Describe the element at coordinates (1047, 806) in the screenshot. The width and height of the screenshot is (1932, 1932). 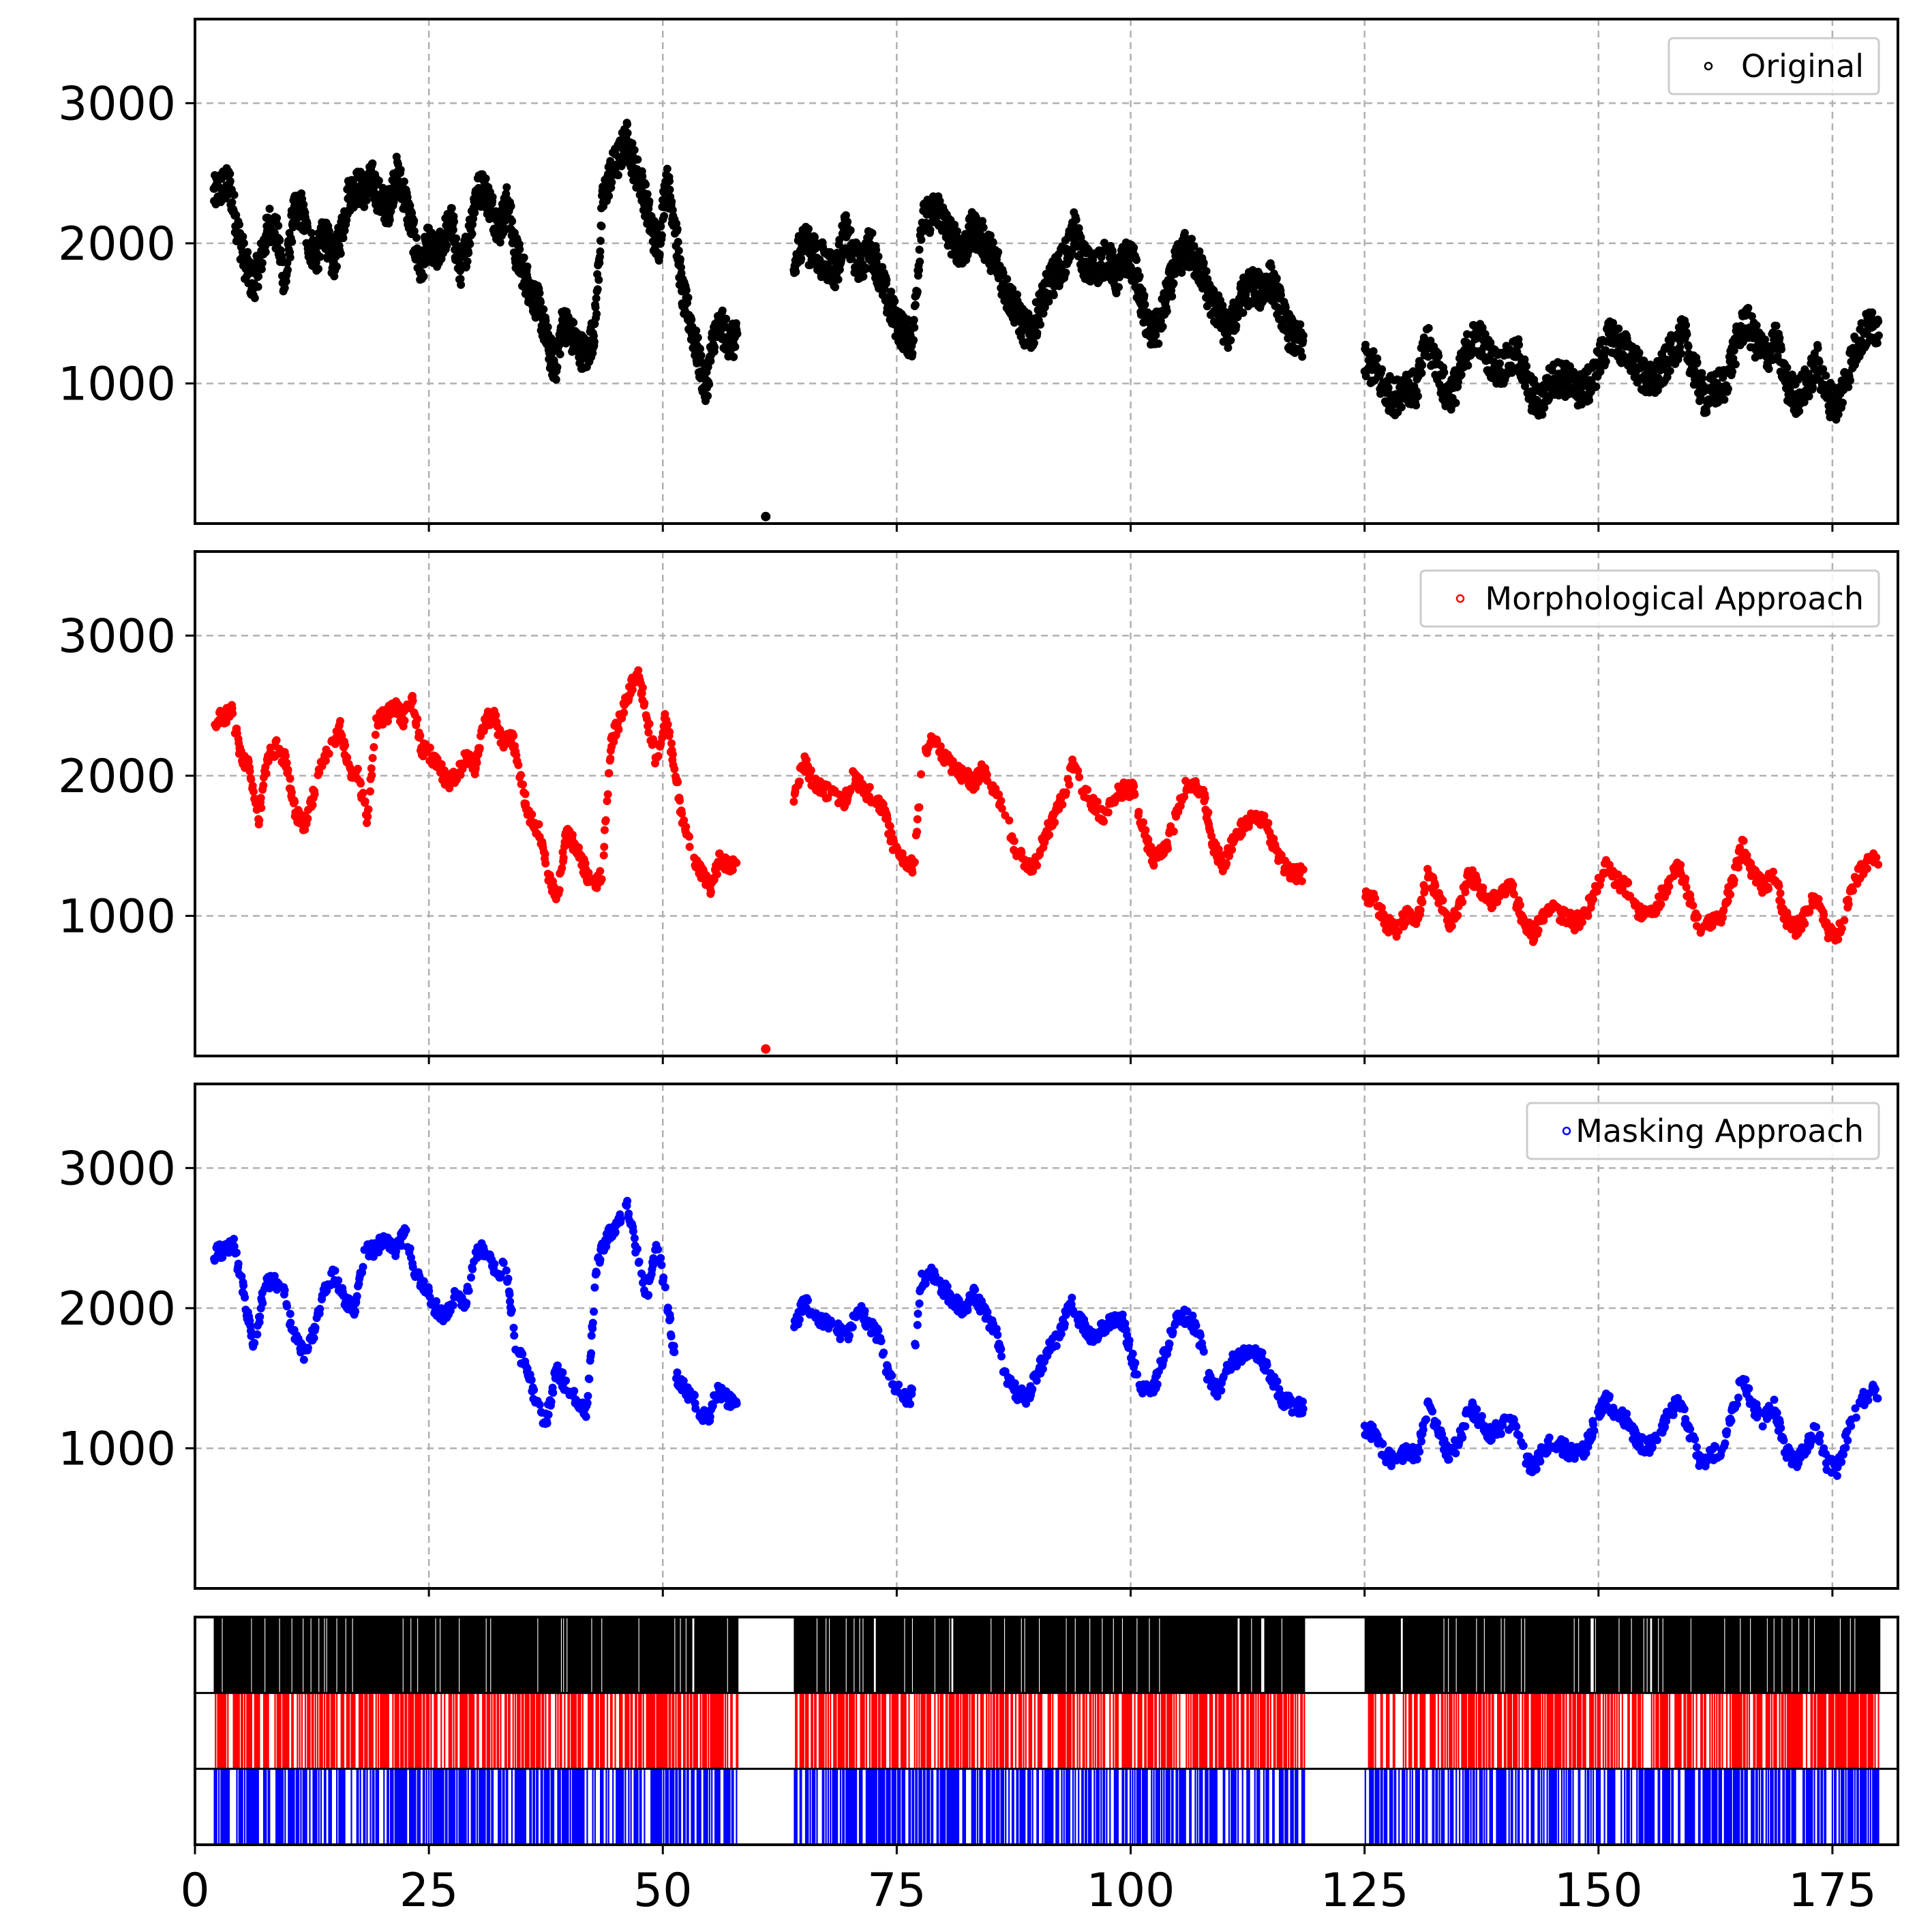
I see `morphological-points` at that location.